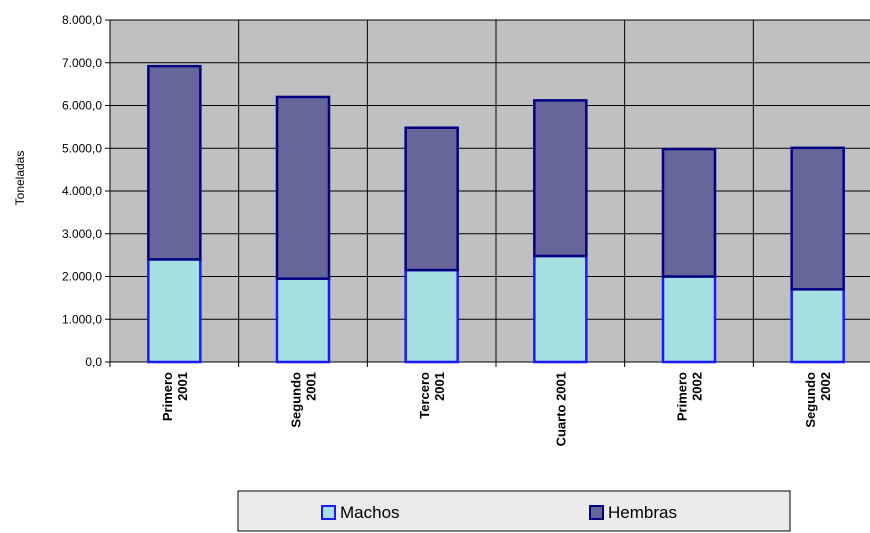 This screenshot has width=870, height=533. I want to click on legend: Machos Hembras, so click(514, 511).